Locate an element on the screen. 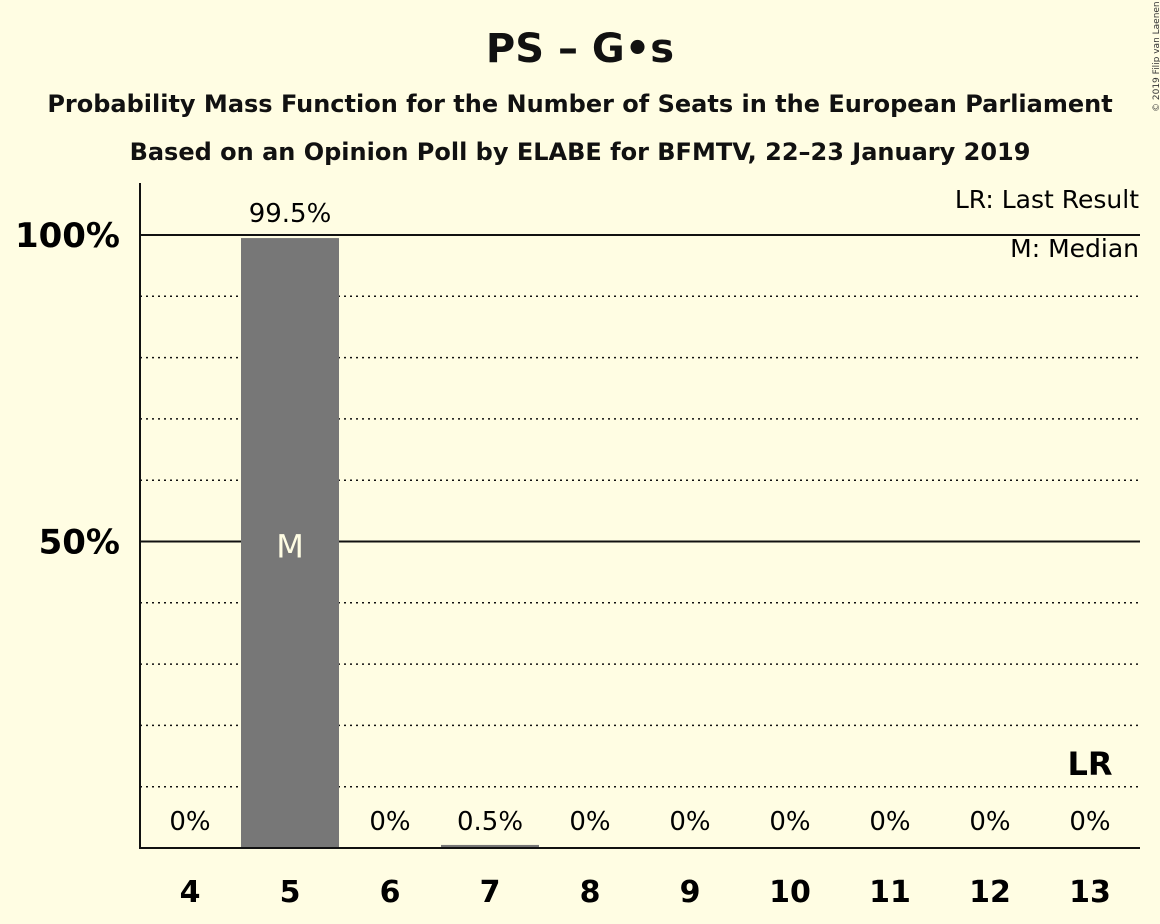 This screenshot has width=1160, height=924. x-tick-label: 6 is located at coordinates (390, 892).